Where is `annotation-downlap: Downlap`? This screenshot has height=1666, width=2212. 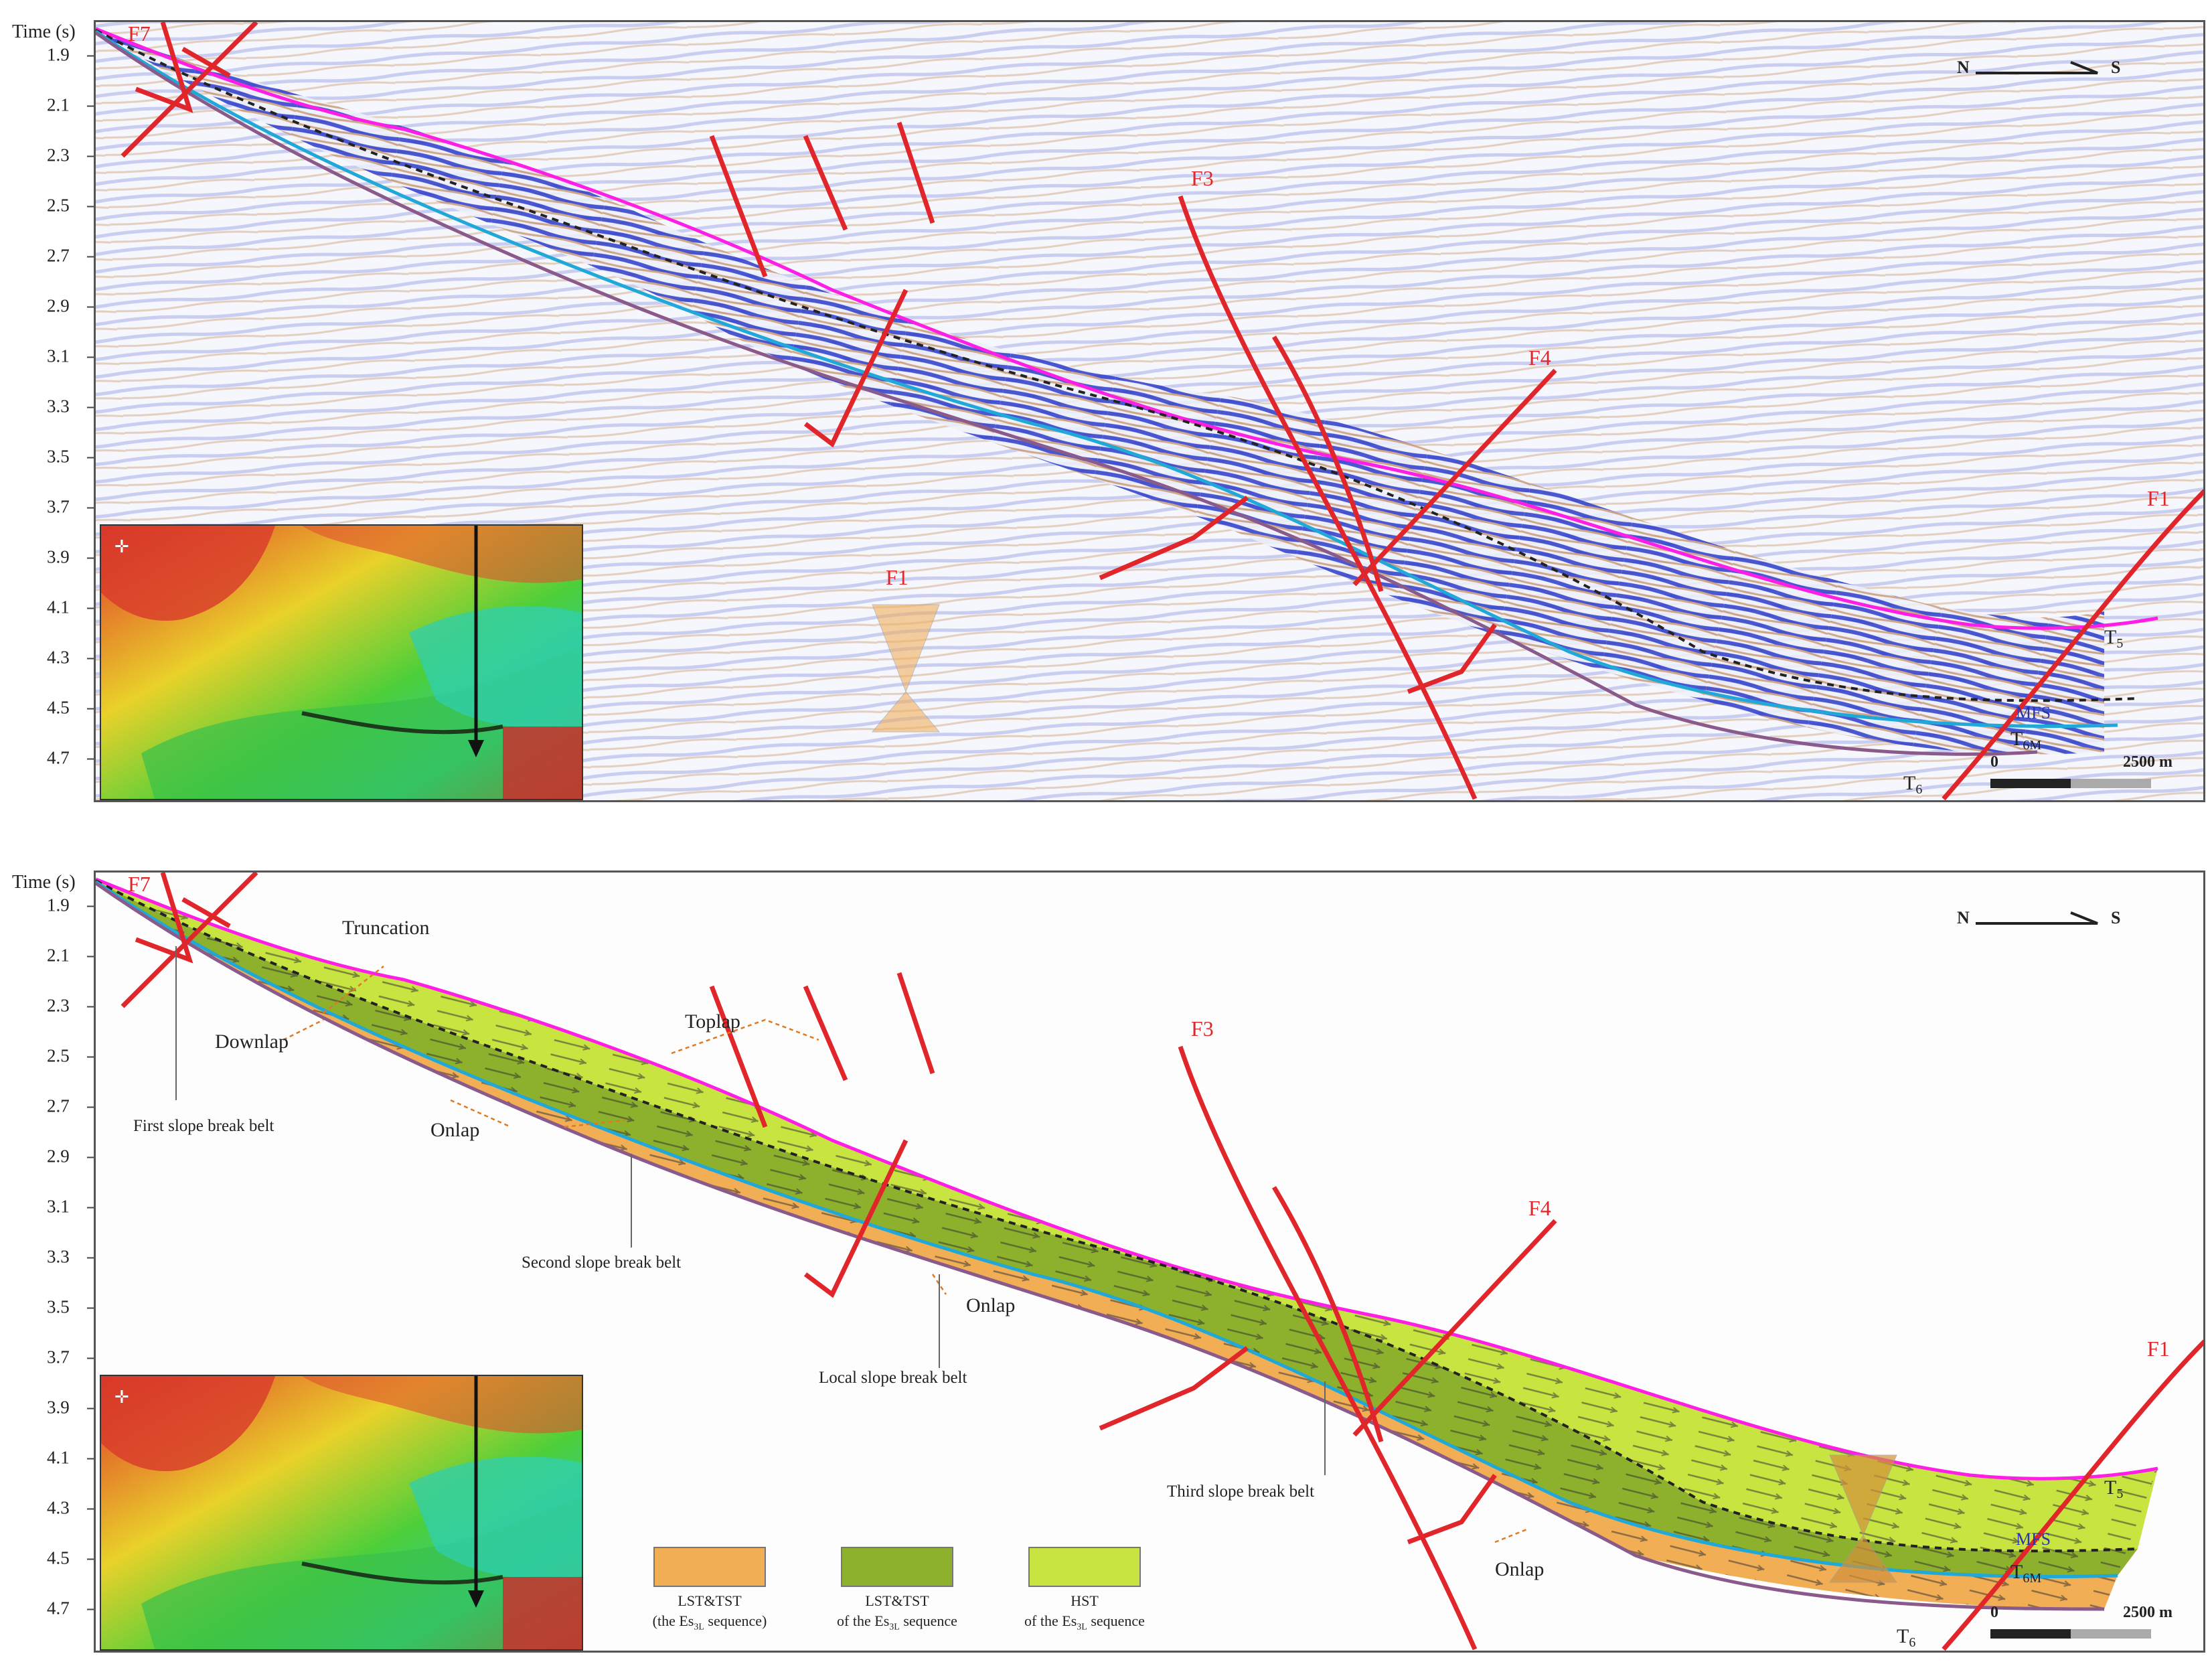 annotation-downlap: Downlap is located at coordinates (252, 1042).